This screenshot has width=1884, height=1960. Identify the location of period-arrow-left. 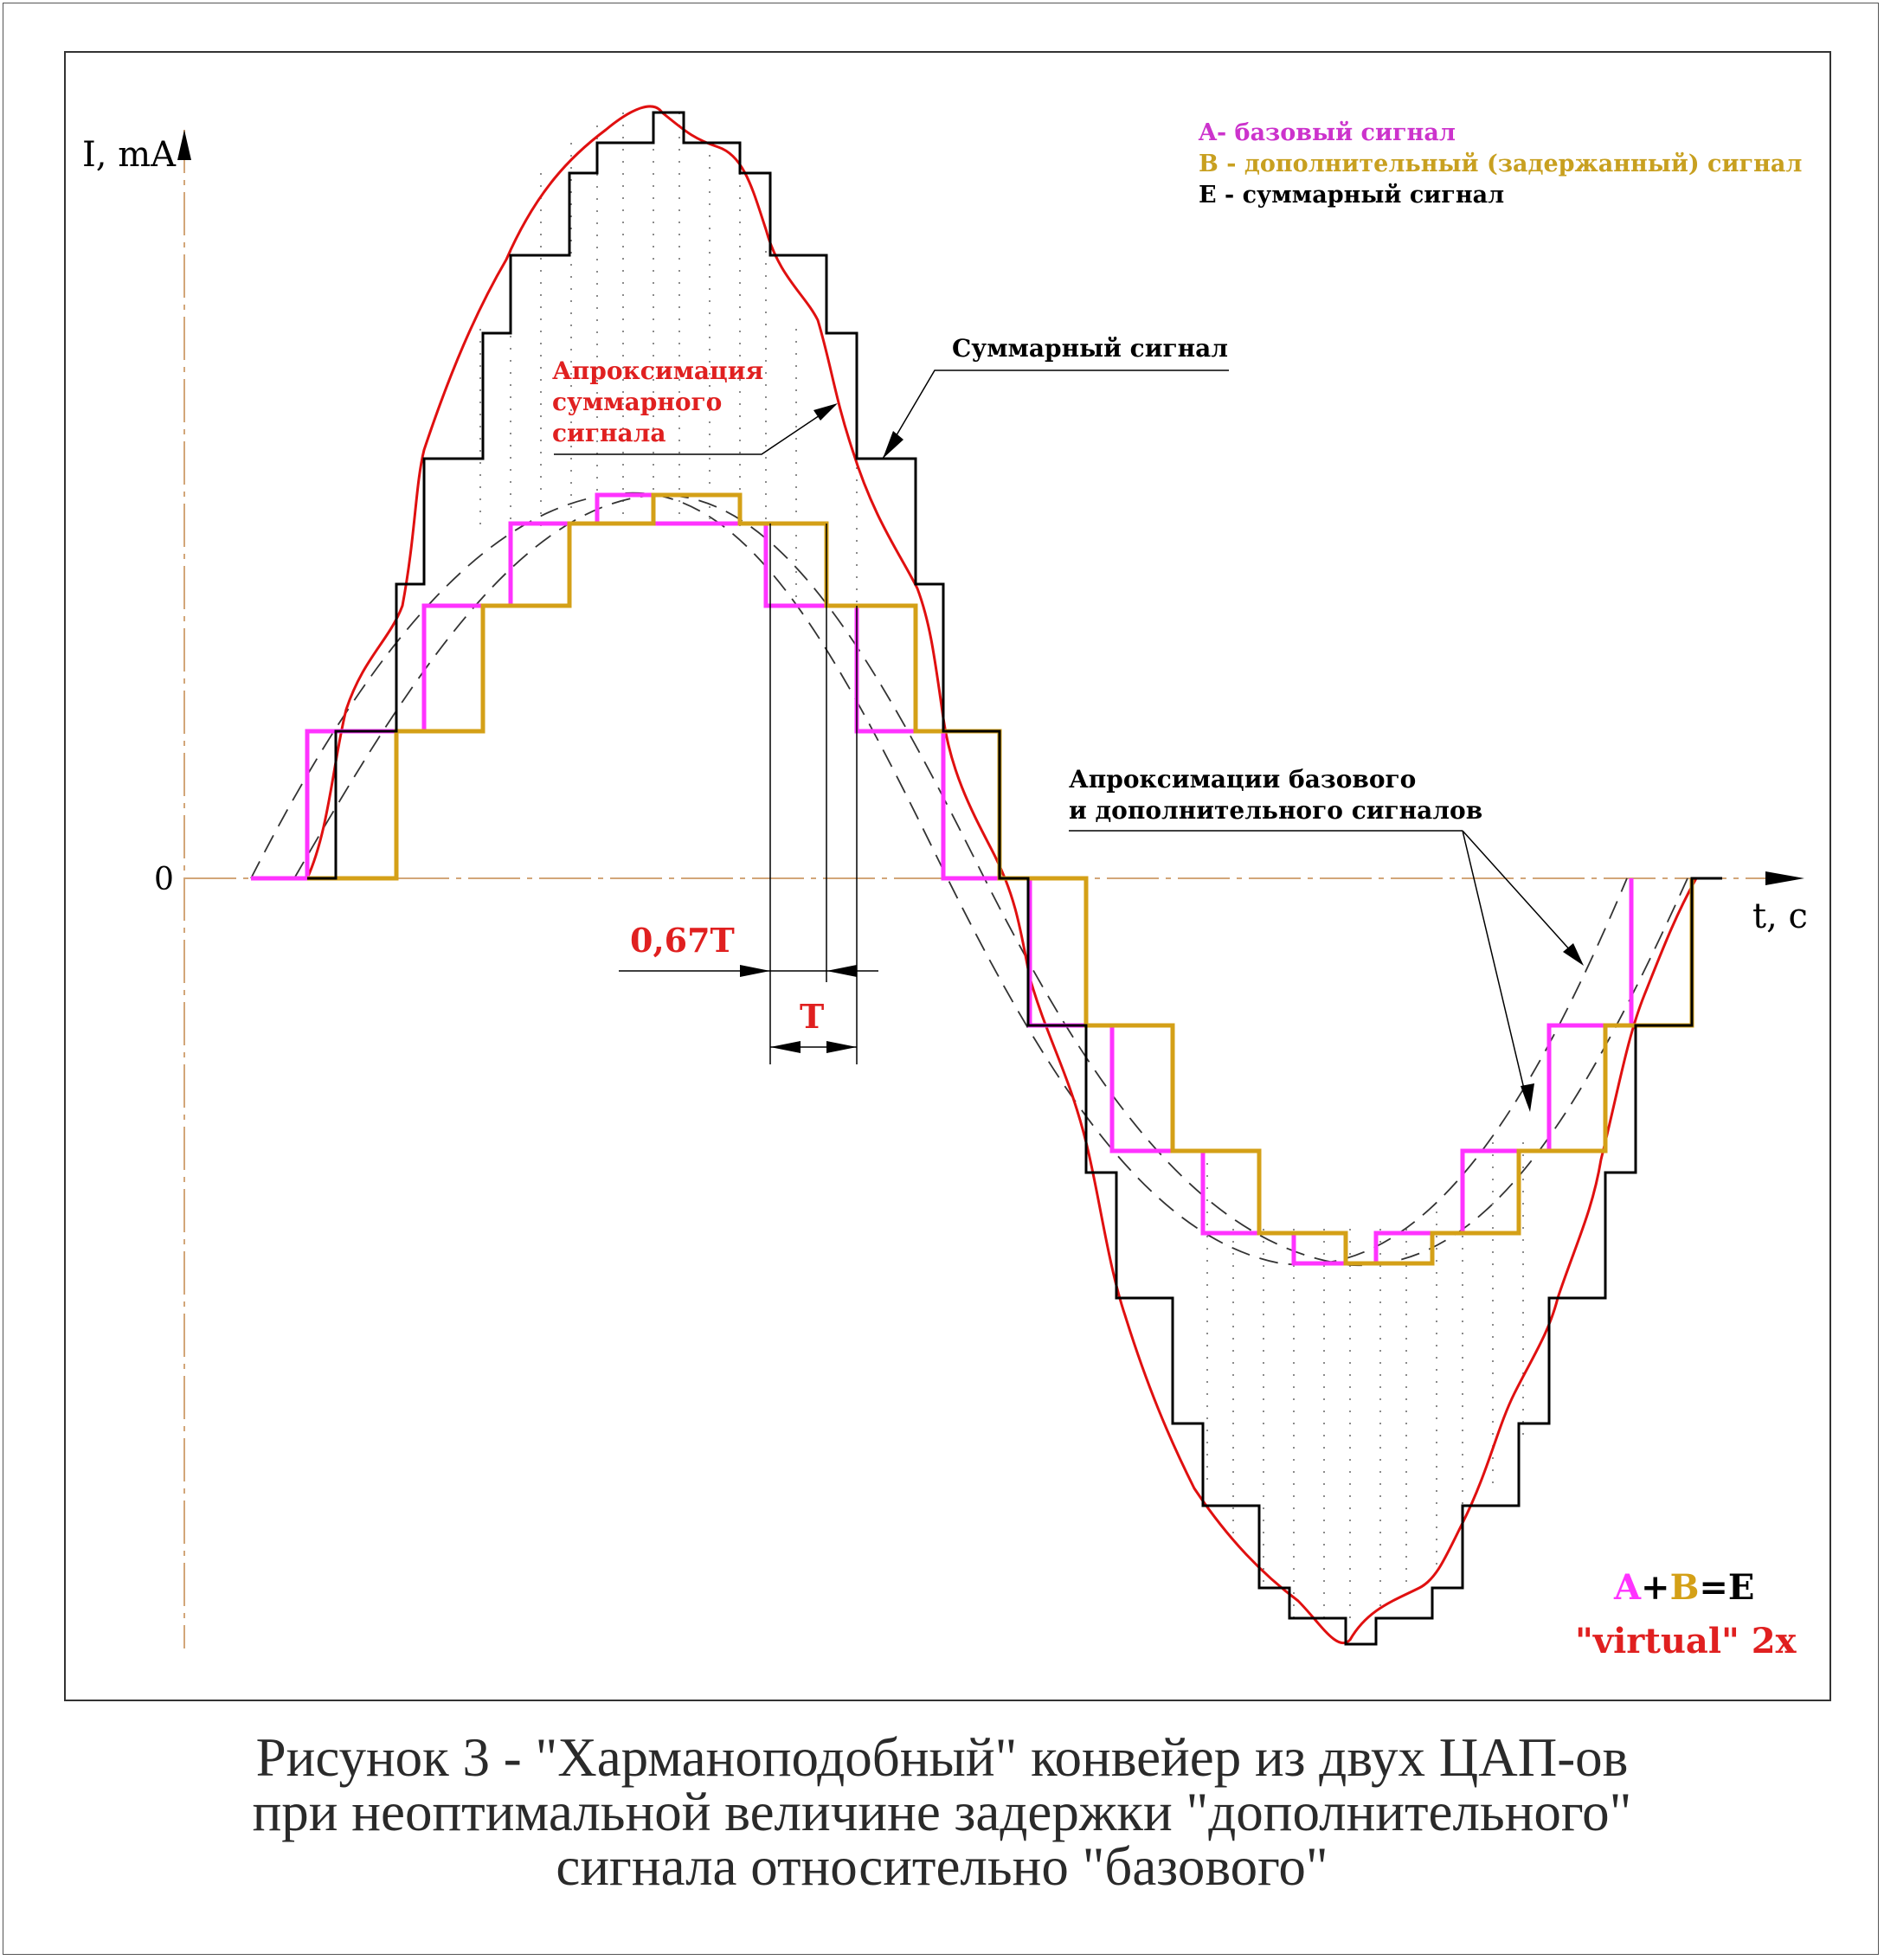
(785, 1047).